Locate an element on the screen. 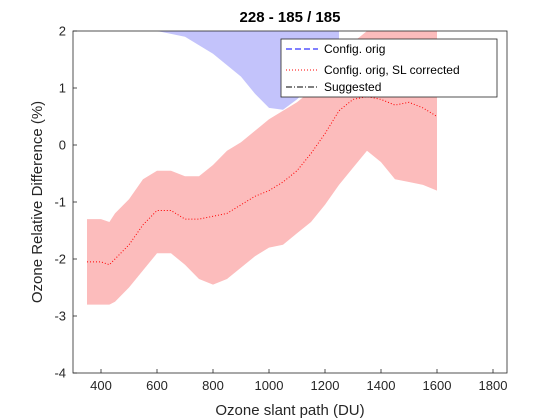 Image resolution: width=560 pixels, height=420 pixels. y-tick-label: -4 is located at coordinates (60, 373).